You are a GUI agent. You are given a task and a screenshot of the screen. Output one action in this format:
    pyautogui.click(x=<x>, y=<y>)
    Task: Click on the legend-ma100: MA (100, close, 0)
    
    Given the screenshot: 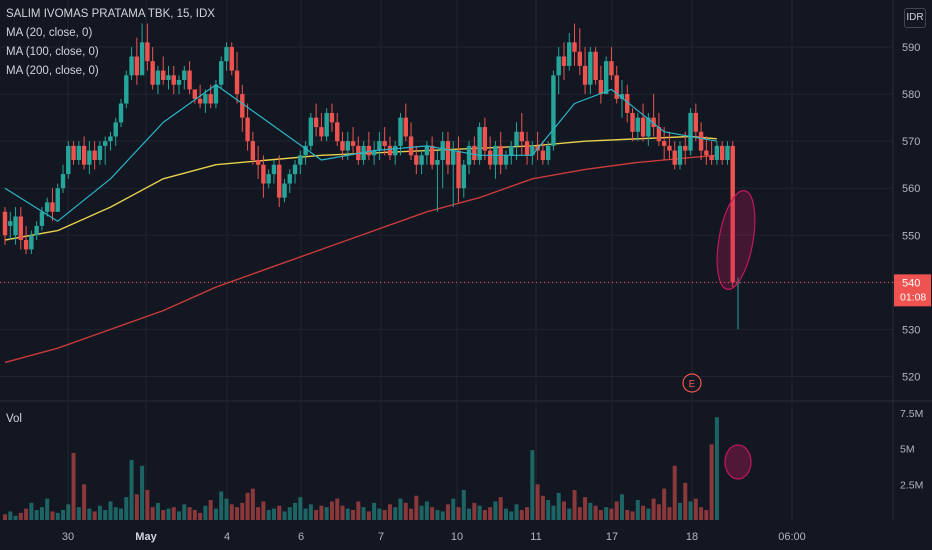 What is the action you would take?
    pyautogui.click(x=52, y=52)
    